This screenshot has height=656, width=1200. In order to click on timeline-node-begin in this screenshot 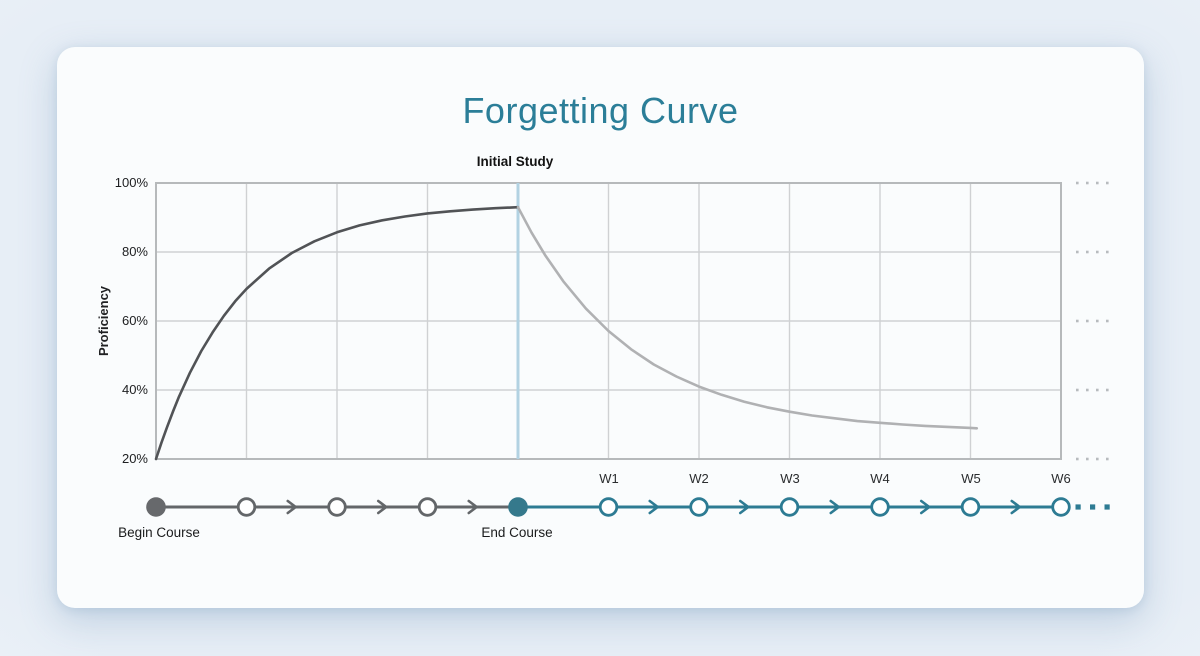, I will do `click(156, 507)`.